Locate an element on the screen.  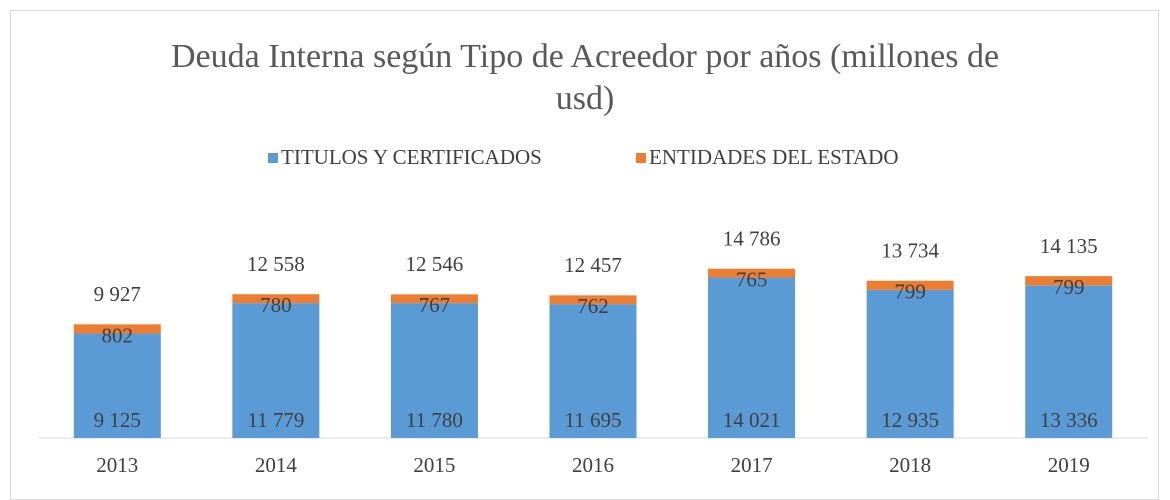
total-label: 12 546 is located at coordinates (435, 264).